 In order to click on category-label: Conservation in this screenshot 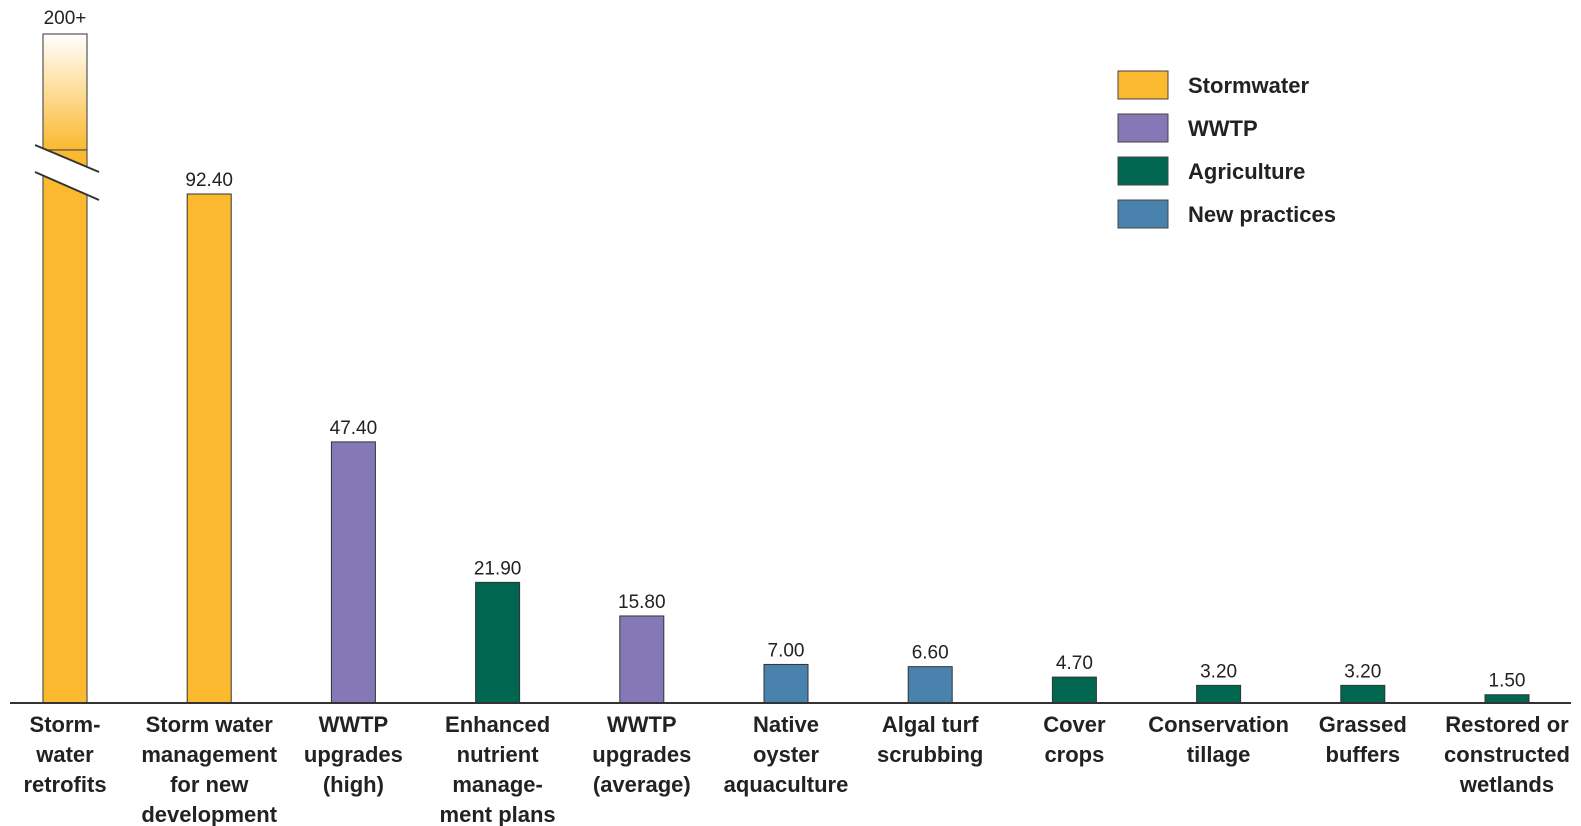, I will do `click(1218, 724)`.